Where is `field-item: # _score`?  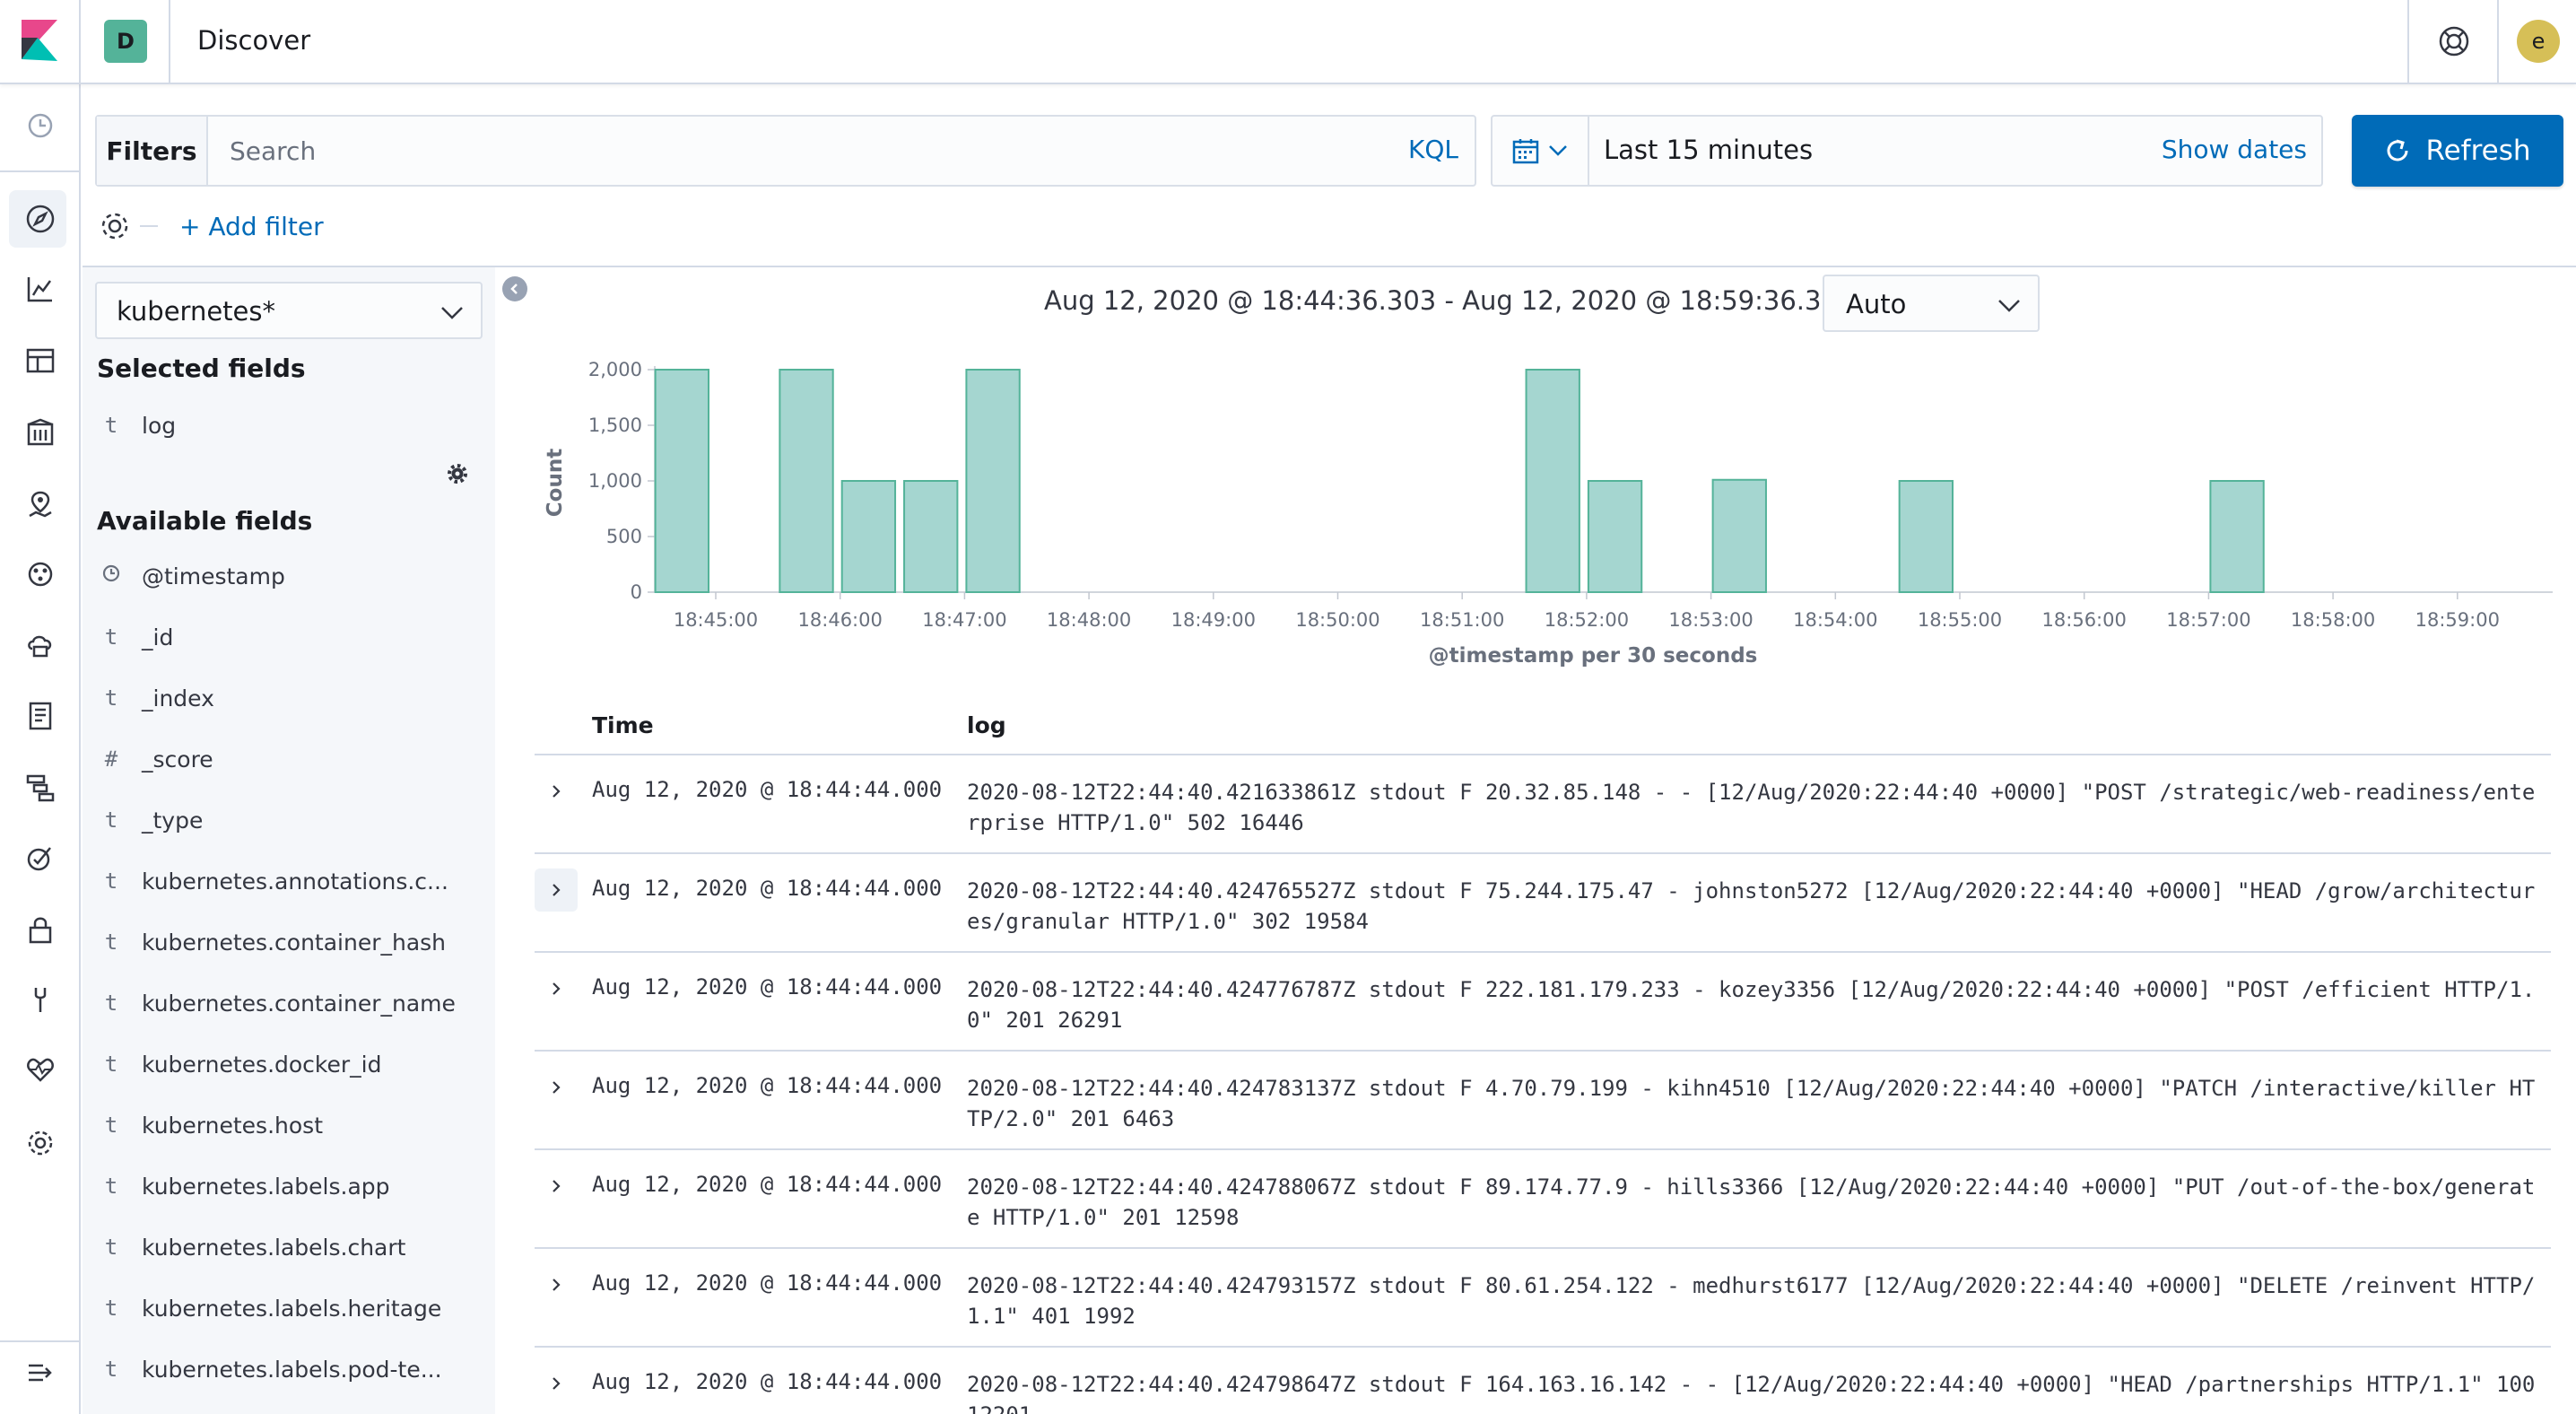
field-item: # _score is located at coordinates (154, 759).